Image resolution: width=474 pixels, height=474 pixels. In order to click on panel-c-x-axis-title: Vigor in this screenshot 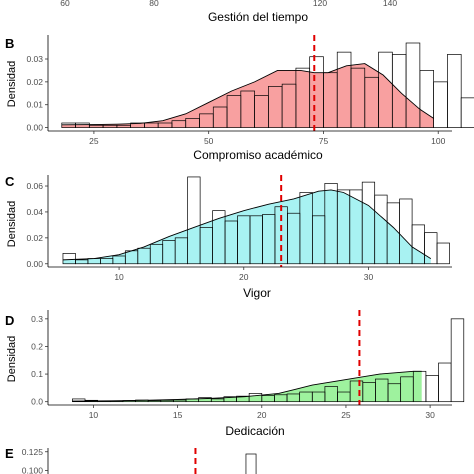, I will do `click(257, 293)`.